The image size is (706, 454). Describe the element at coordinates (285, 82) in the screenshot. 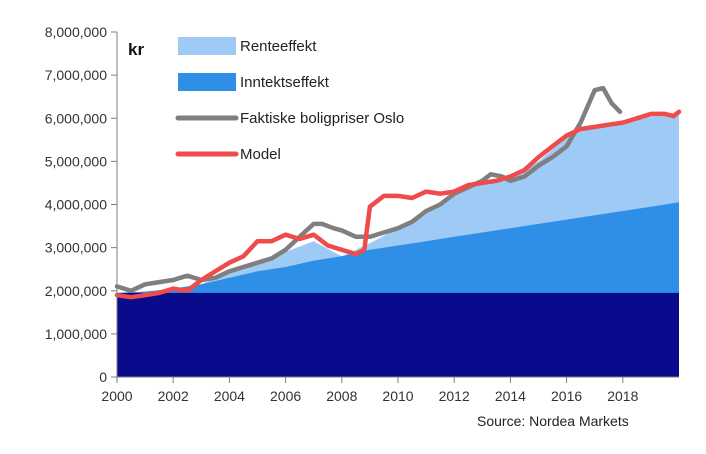

I see `legend-label: Inntektseffekt` at that location.